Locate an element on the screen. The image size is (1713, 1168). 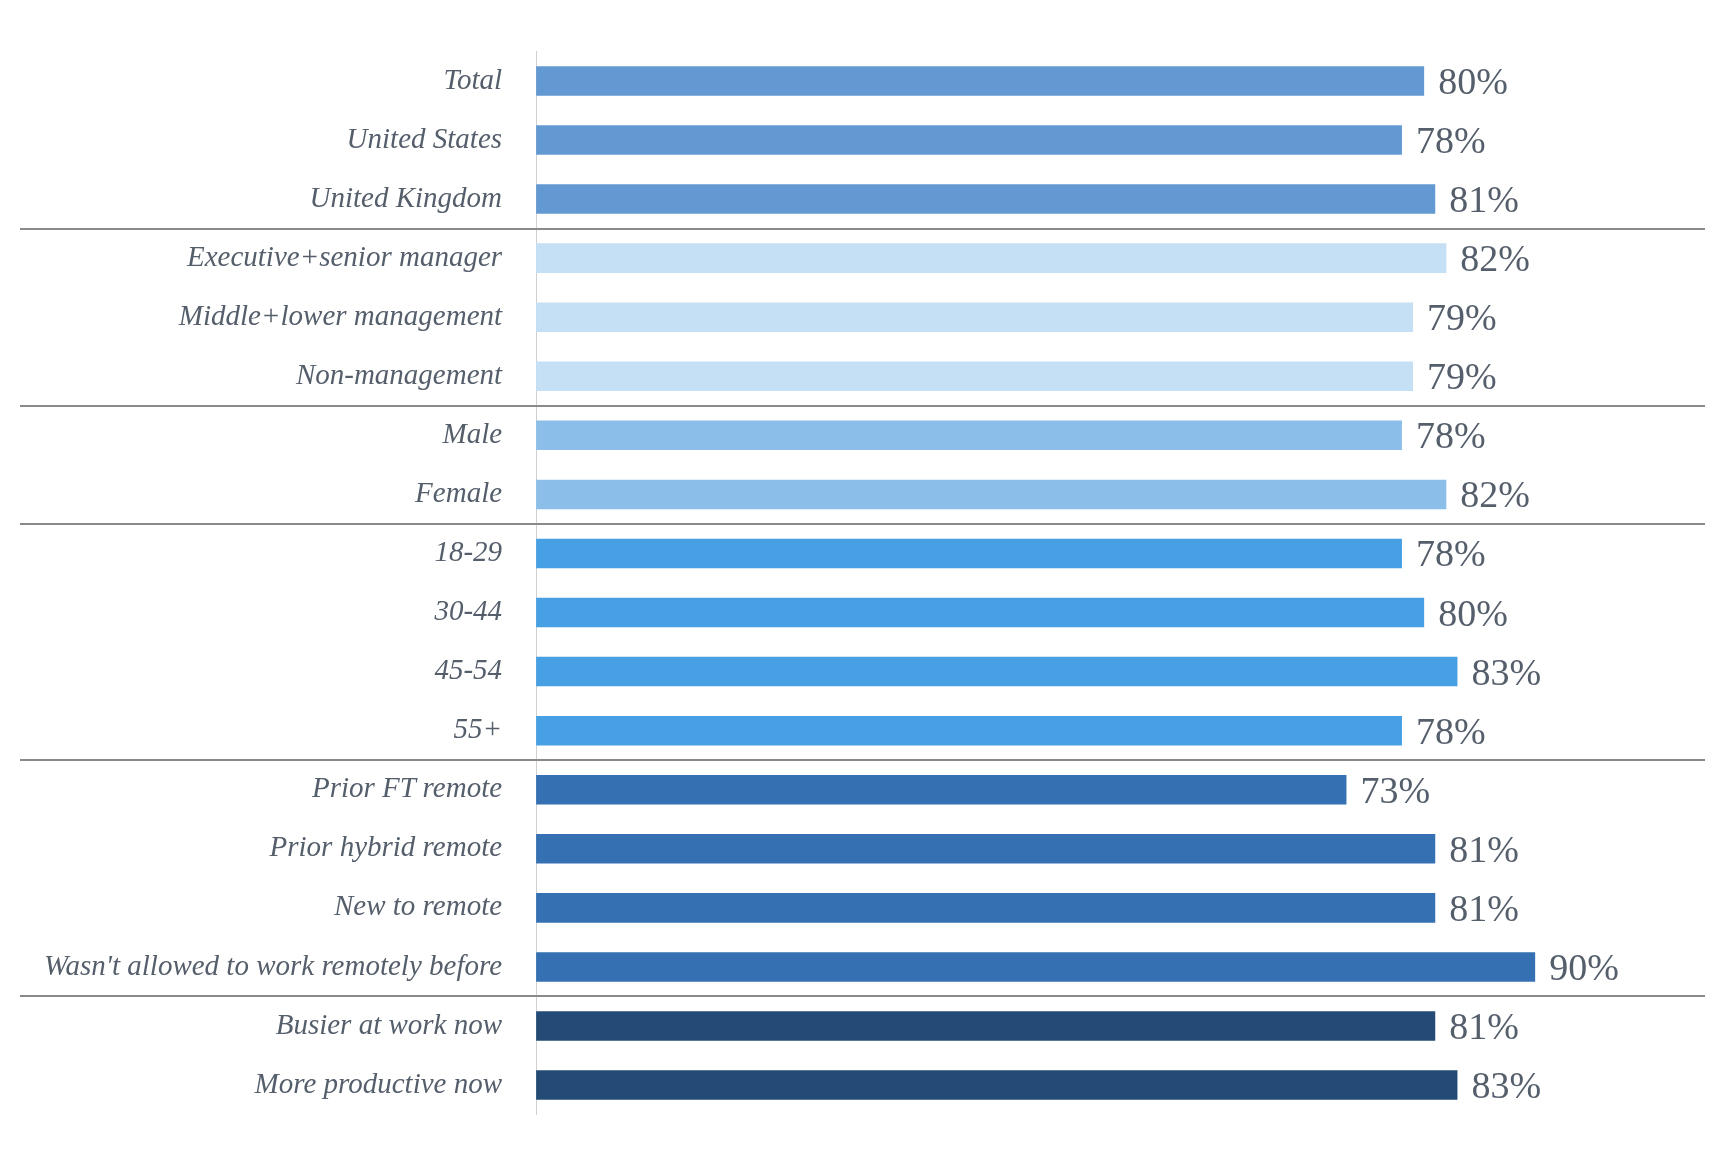
y-tick-label: 55+ is located at coordinates (478, 728).